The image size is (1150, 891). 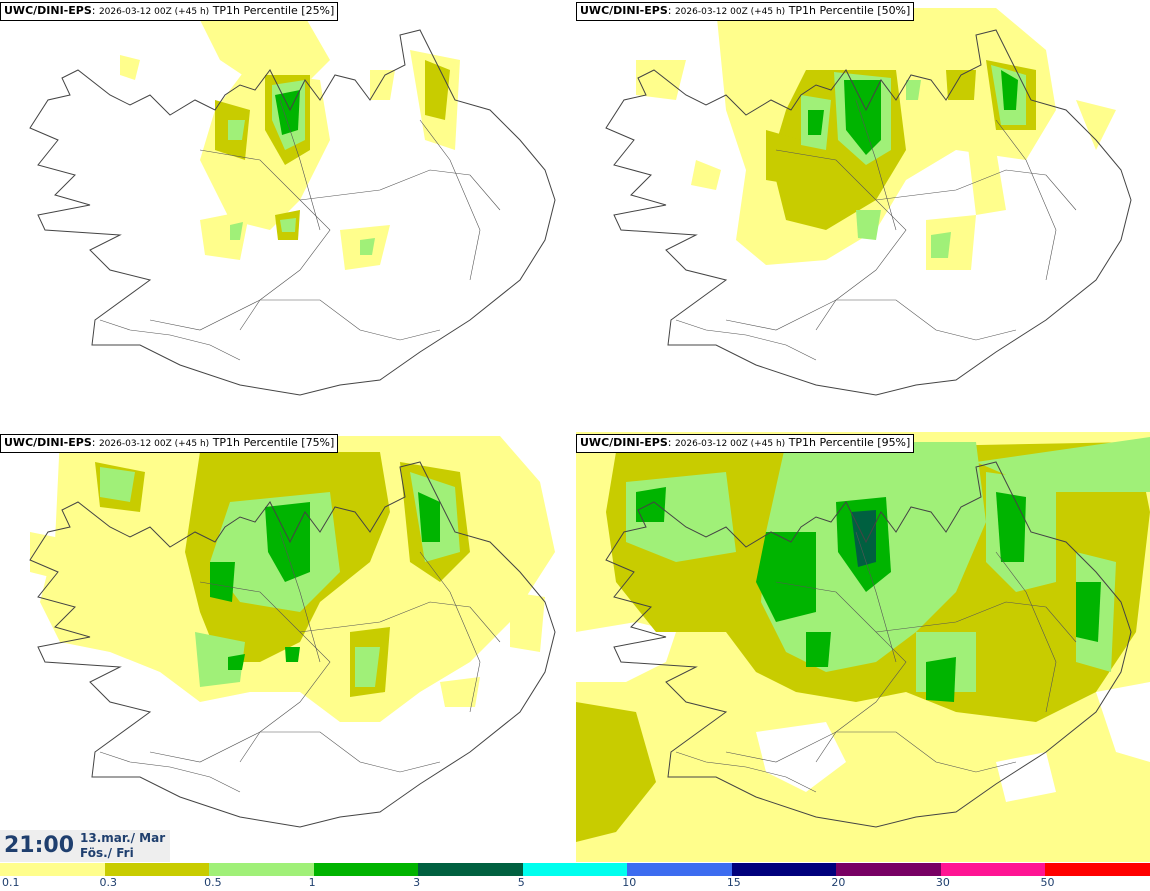 What do you see at coordinates (273, 442) in the screenshot?
I see `field-name: TP1h Percentile [75%]` at bounding box center [273, 442].